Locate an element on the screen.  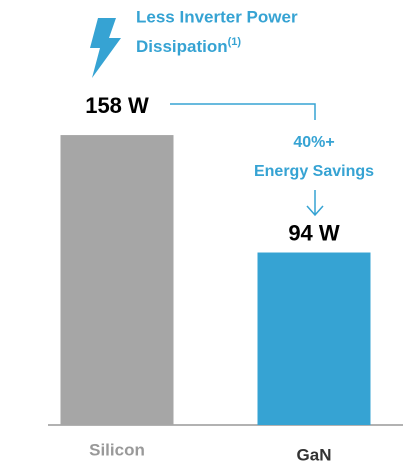
title-note: (1) is located at coordinates (235, 42).